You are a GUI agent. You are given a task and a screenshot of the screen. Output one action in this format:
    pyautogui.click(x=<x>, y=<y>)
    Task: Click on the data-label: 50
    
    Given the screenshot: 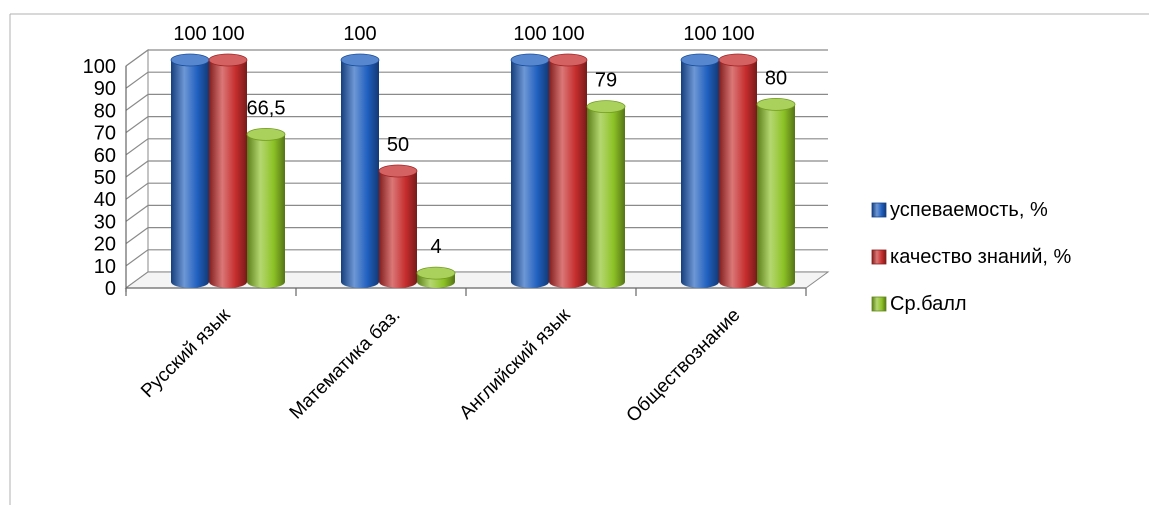 What is the action you would take?
    pyautogui.click(x=398, y=145)
    